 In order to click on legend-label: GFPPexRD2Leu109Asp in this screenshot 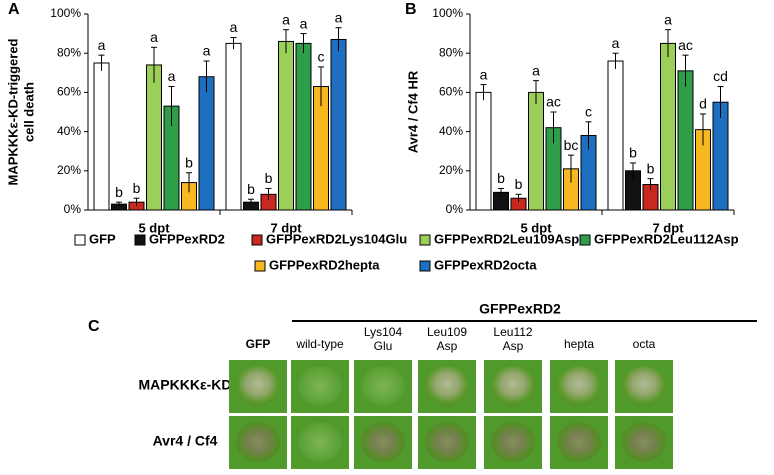, I will do `click(506, 238)`.